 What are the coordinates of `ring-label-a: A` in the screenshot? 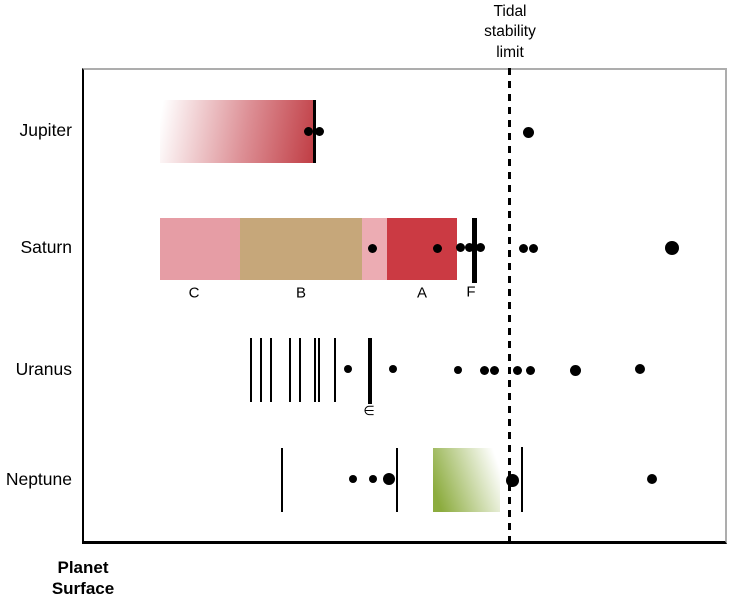 It's located at (422, 293).